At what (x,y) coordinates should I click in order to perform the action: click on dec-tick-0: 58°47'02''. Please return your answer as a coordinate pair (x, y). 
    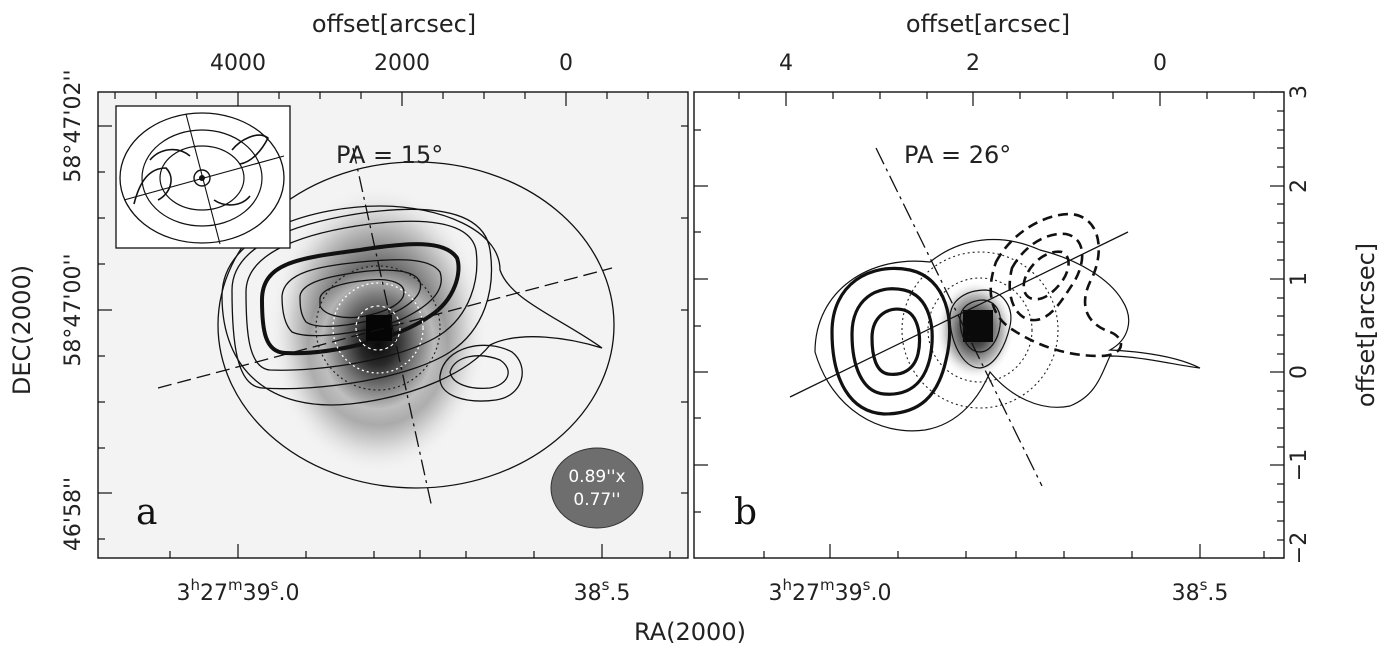
    Looking at the image, I should click on (73, 125).